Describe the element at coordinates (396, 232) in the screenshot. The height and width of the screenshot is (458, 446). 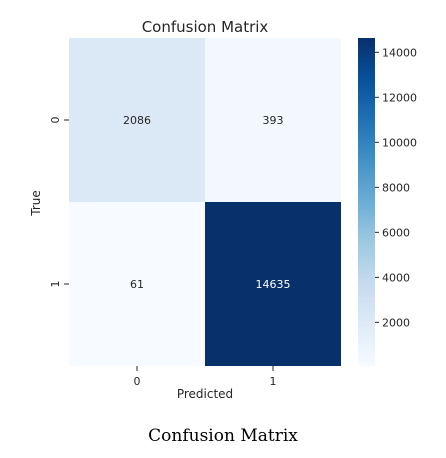
I see `colorbar-tick-label: 6000` at that location.